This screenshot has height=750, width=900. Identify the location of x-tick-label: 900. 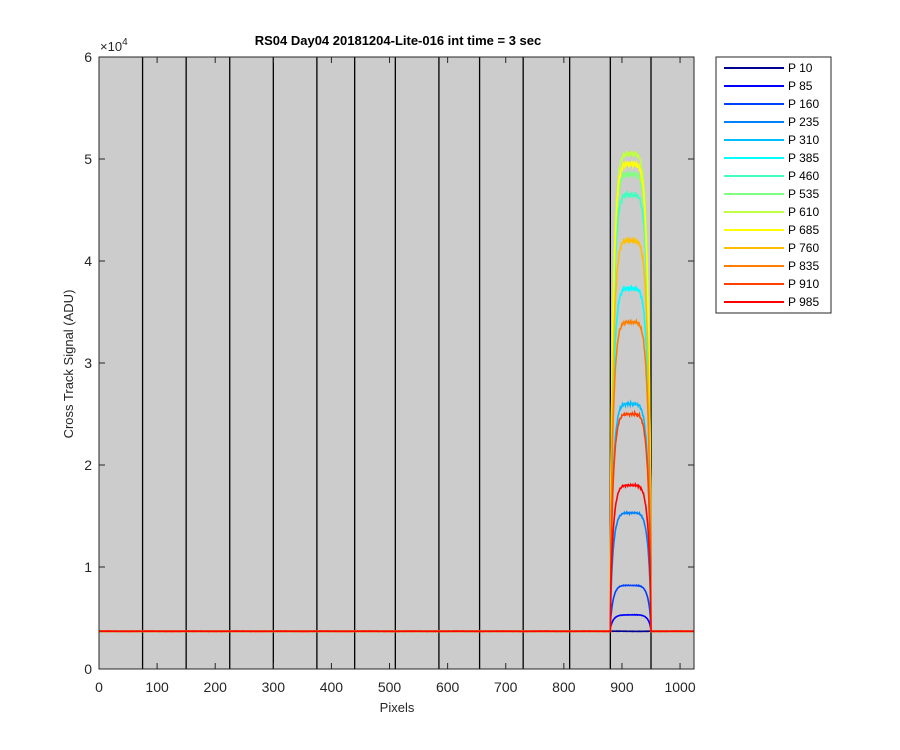
(622, 687).